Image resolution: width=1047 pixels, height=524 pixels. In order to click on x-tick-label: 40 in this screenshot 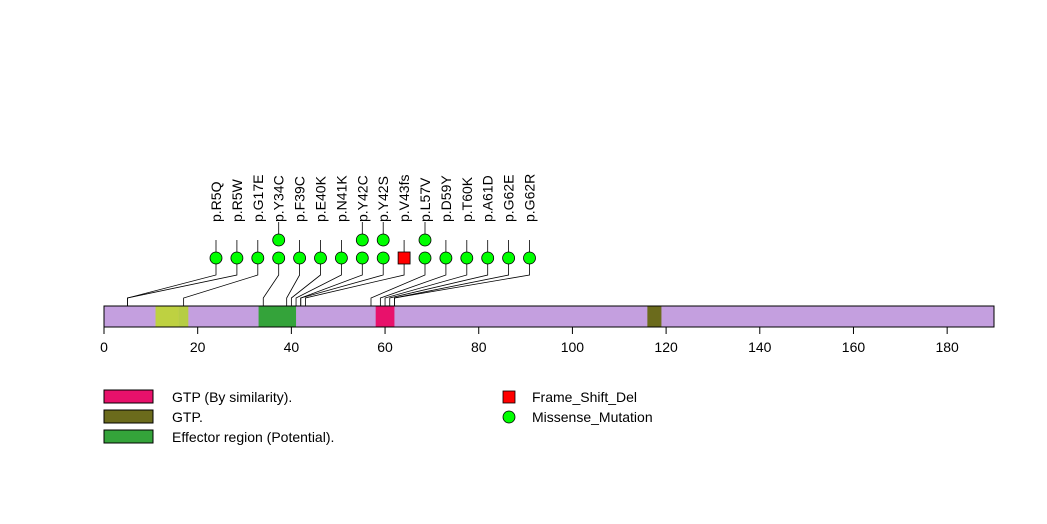, I will do `click(292, 347)`.